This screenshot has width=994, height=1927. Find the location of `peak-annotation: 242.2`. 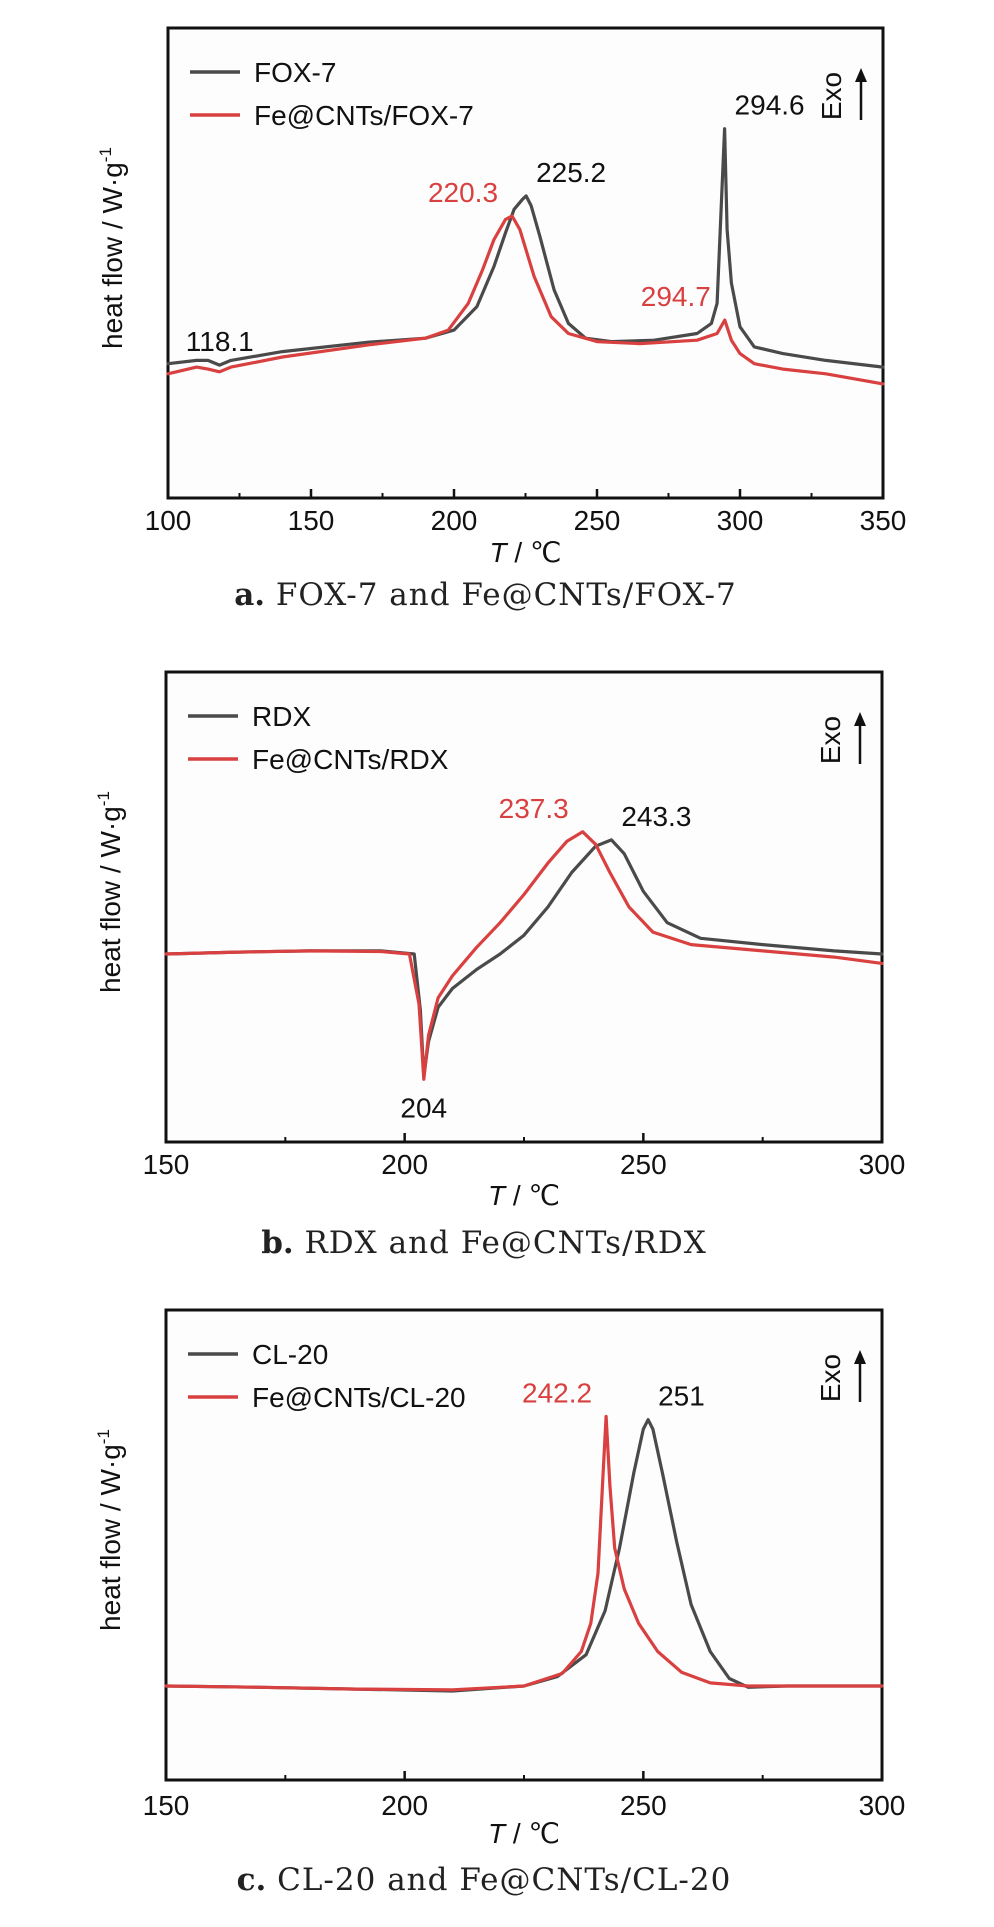

peak-annotation: 242.2 is located at coordinates (557, 1393).